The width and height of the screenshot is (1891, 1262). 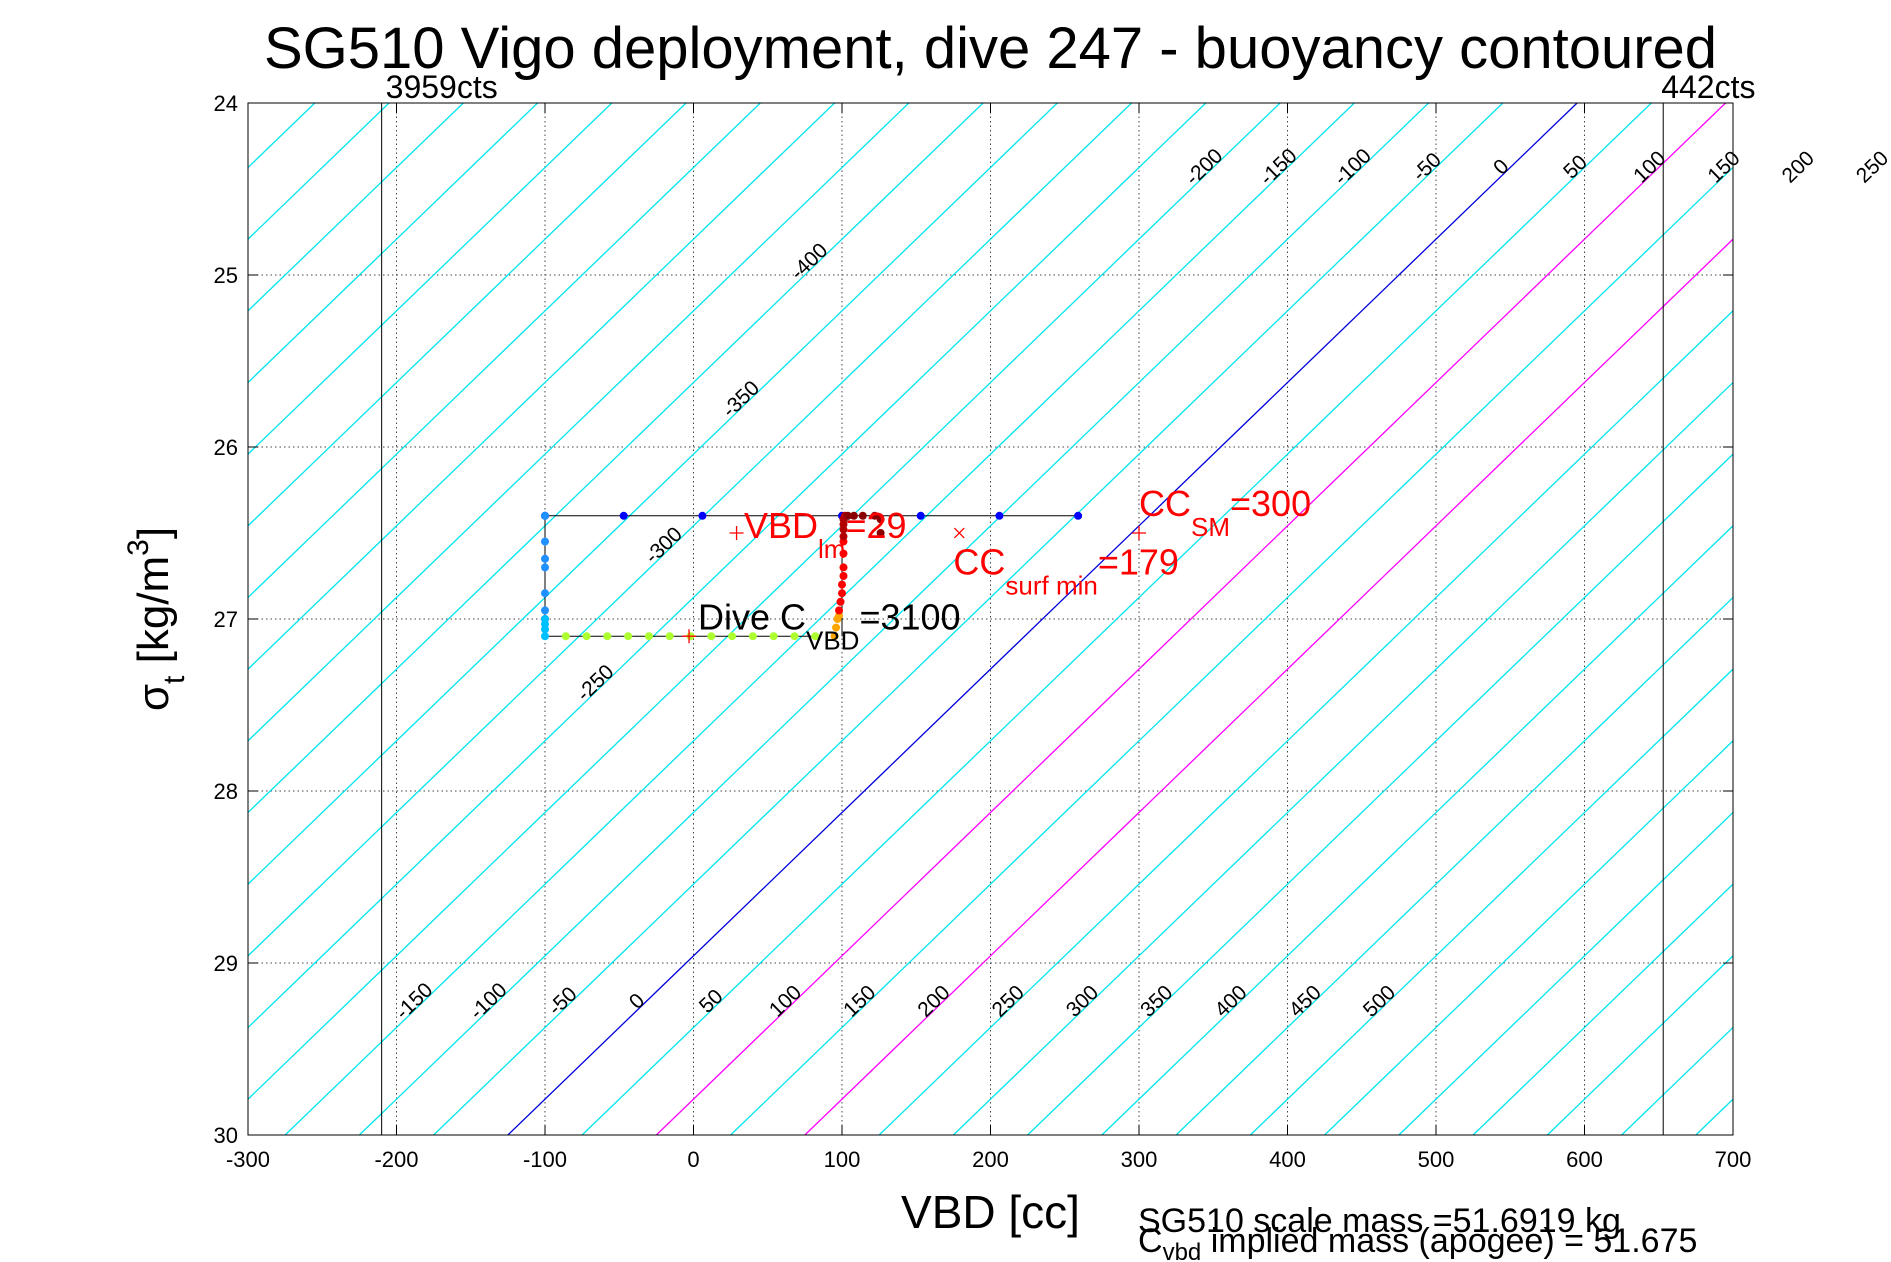 I want to click on y-tick-label: 27, so click(x=226, y=619).